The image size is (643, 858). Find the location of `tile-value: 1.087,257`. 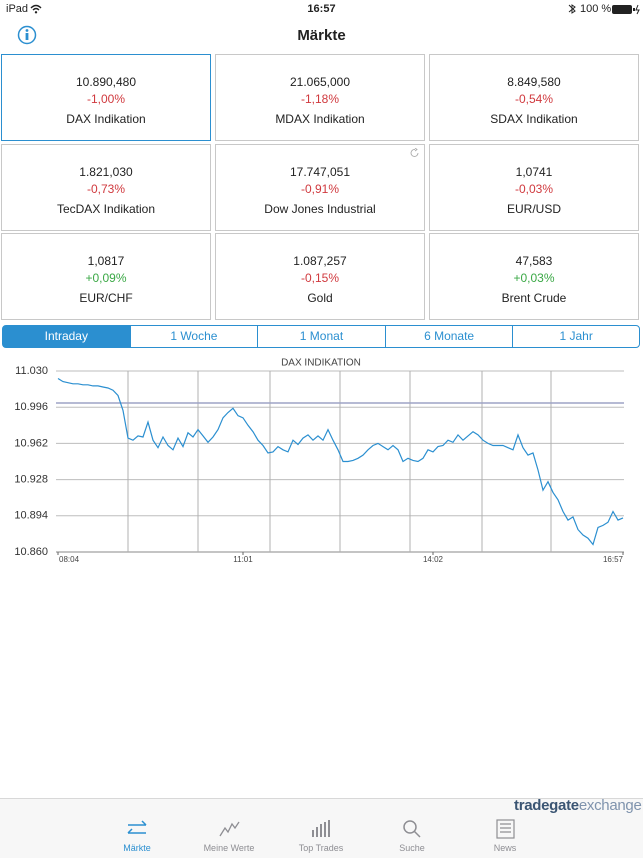

tile-value: 1.087,257 is located at coordinates (320, 261).